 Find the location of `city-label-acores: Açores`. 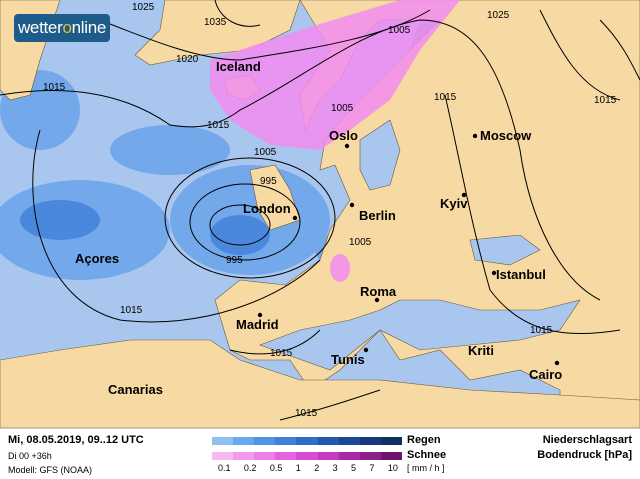

city-label-acores: Açores is located at coordinates (97, 258).